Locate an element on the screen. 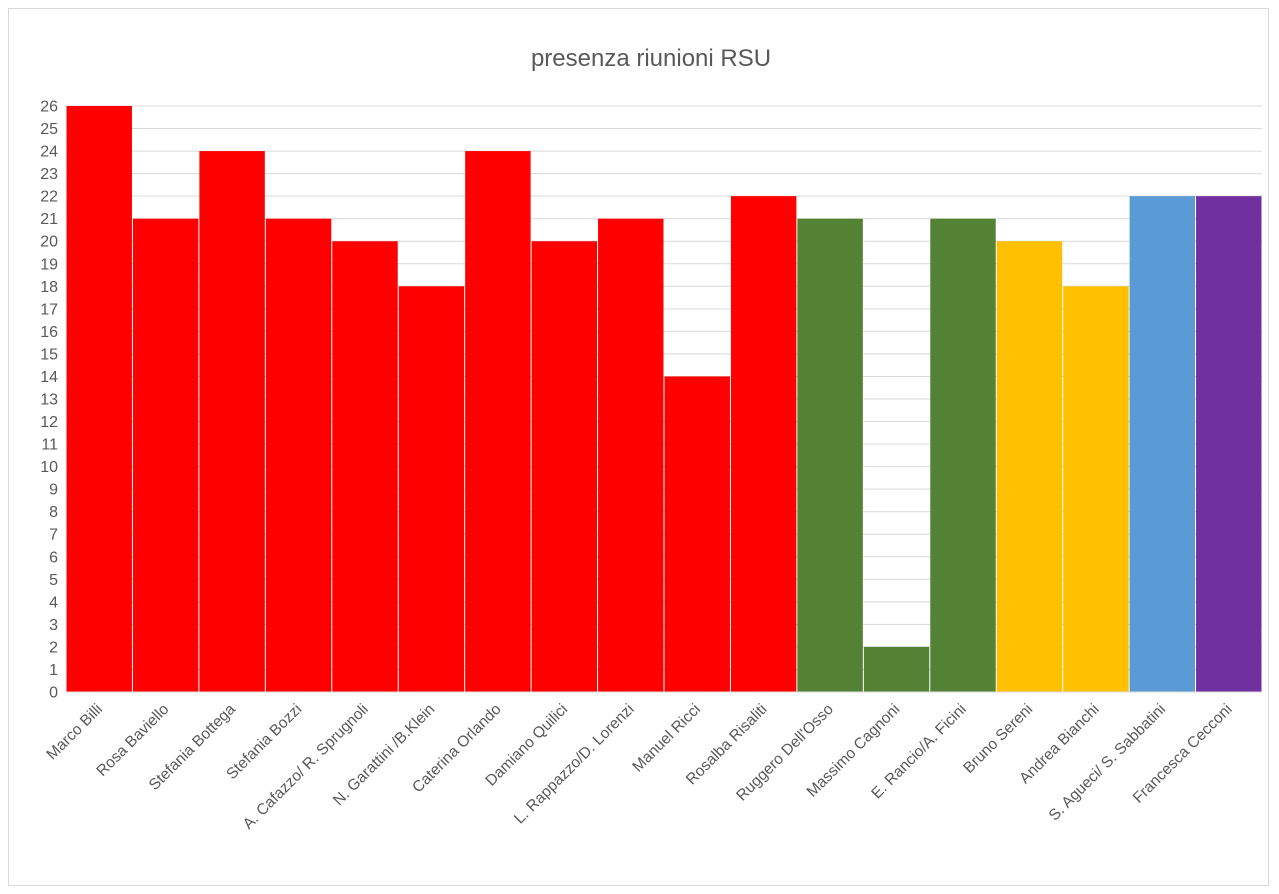 Image resolution: width=1279 pixels, height=894 pixels. x-tick-label: L. Rappazzo/D. Lorenzi is located at coordinates (574, 764).